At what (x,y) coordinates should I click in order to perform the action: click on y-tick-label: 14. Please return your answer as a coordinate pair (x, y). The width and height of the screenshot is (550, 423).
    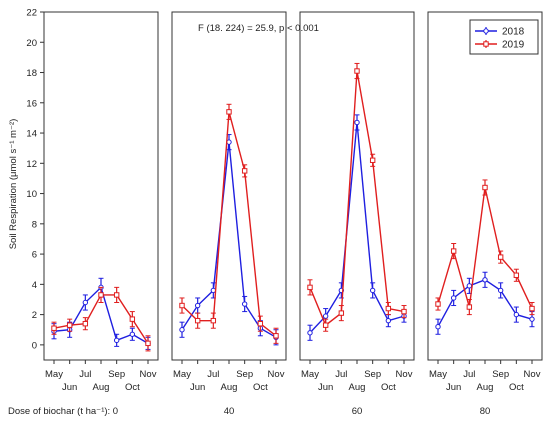
    Looking at the image, I should click on (31, 134).